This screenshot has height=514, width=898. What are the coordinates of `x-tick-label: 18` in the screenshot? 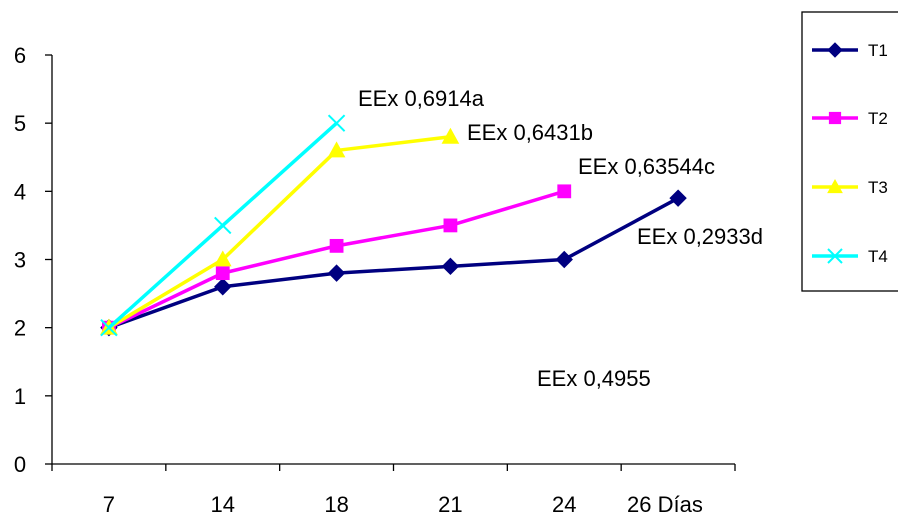 It's located at (336, 503).